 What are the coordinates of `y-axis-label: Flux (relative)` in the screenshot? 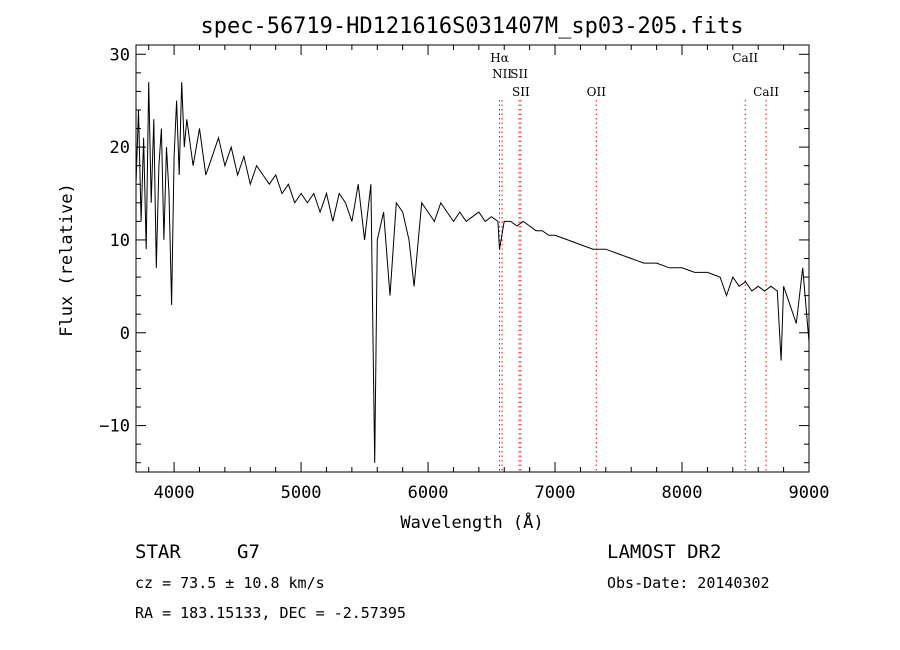 It's located at (67, 260).